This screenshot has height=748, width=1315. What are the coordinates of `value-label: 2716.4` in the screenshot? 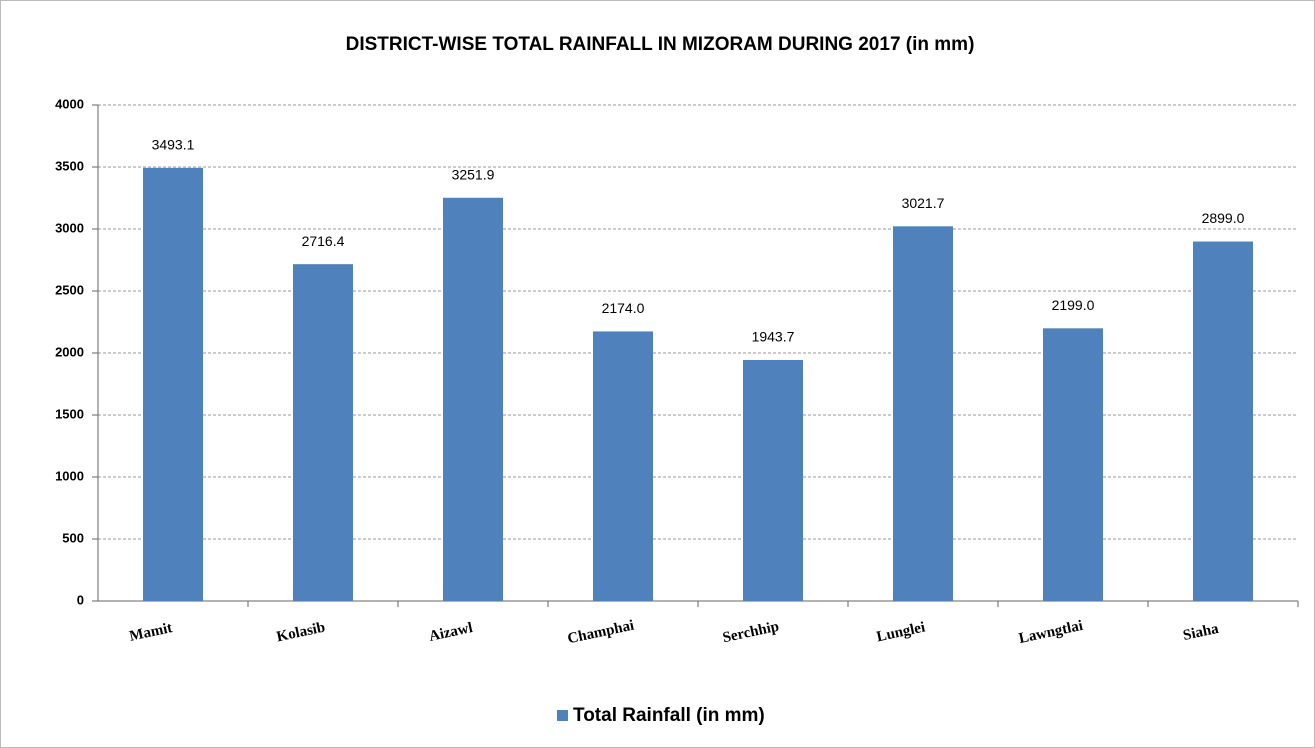 It's located at (323, 241).